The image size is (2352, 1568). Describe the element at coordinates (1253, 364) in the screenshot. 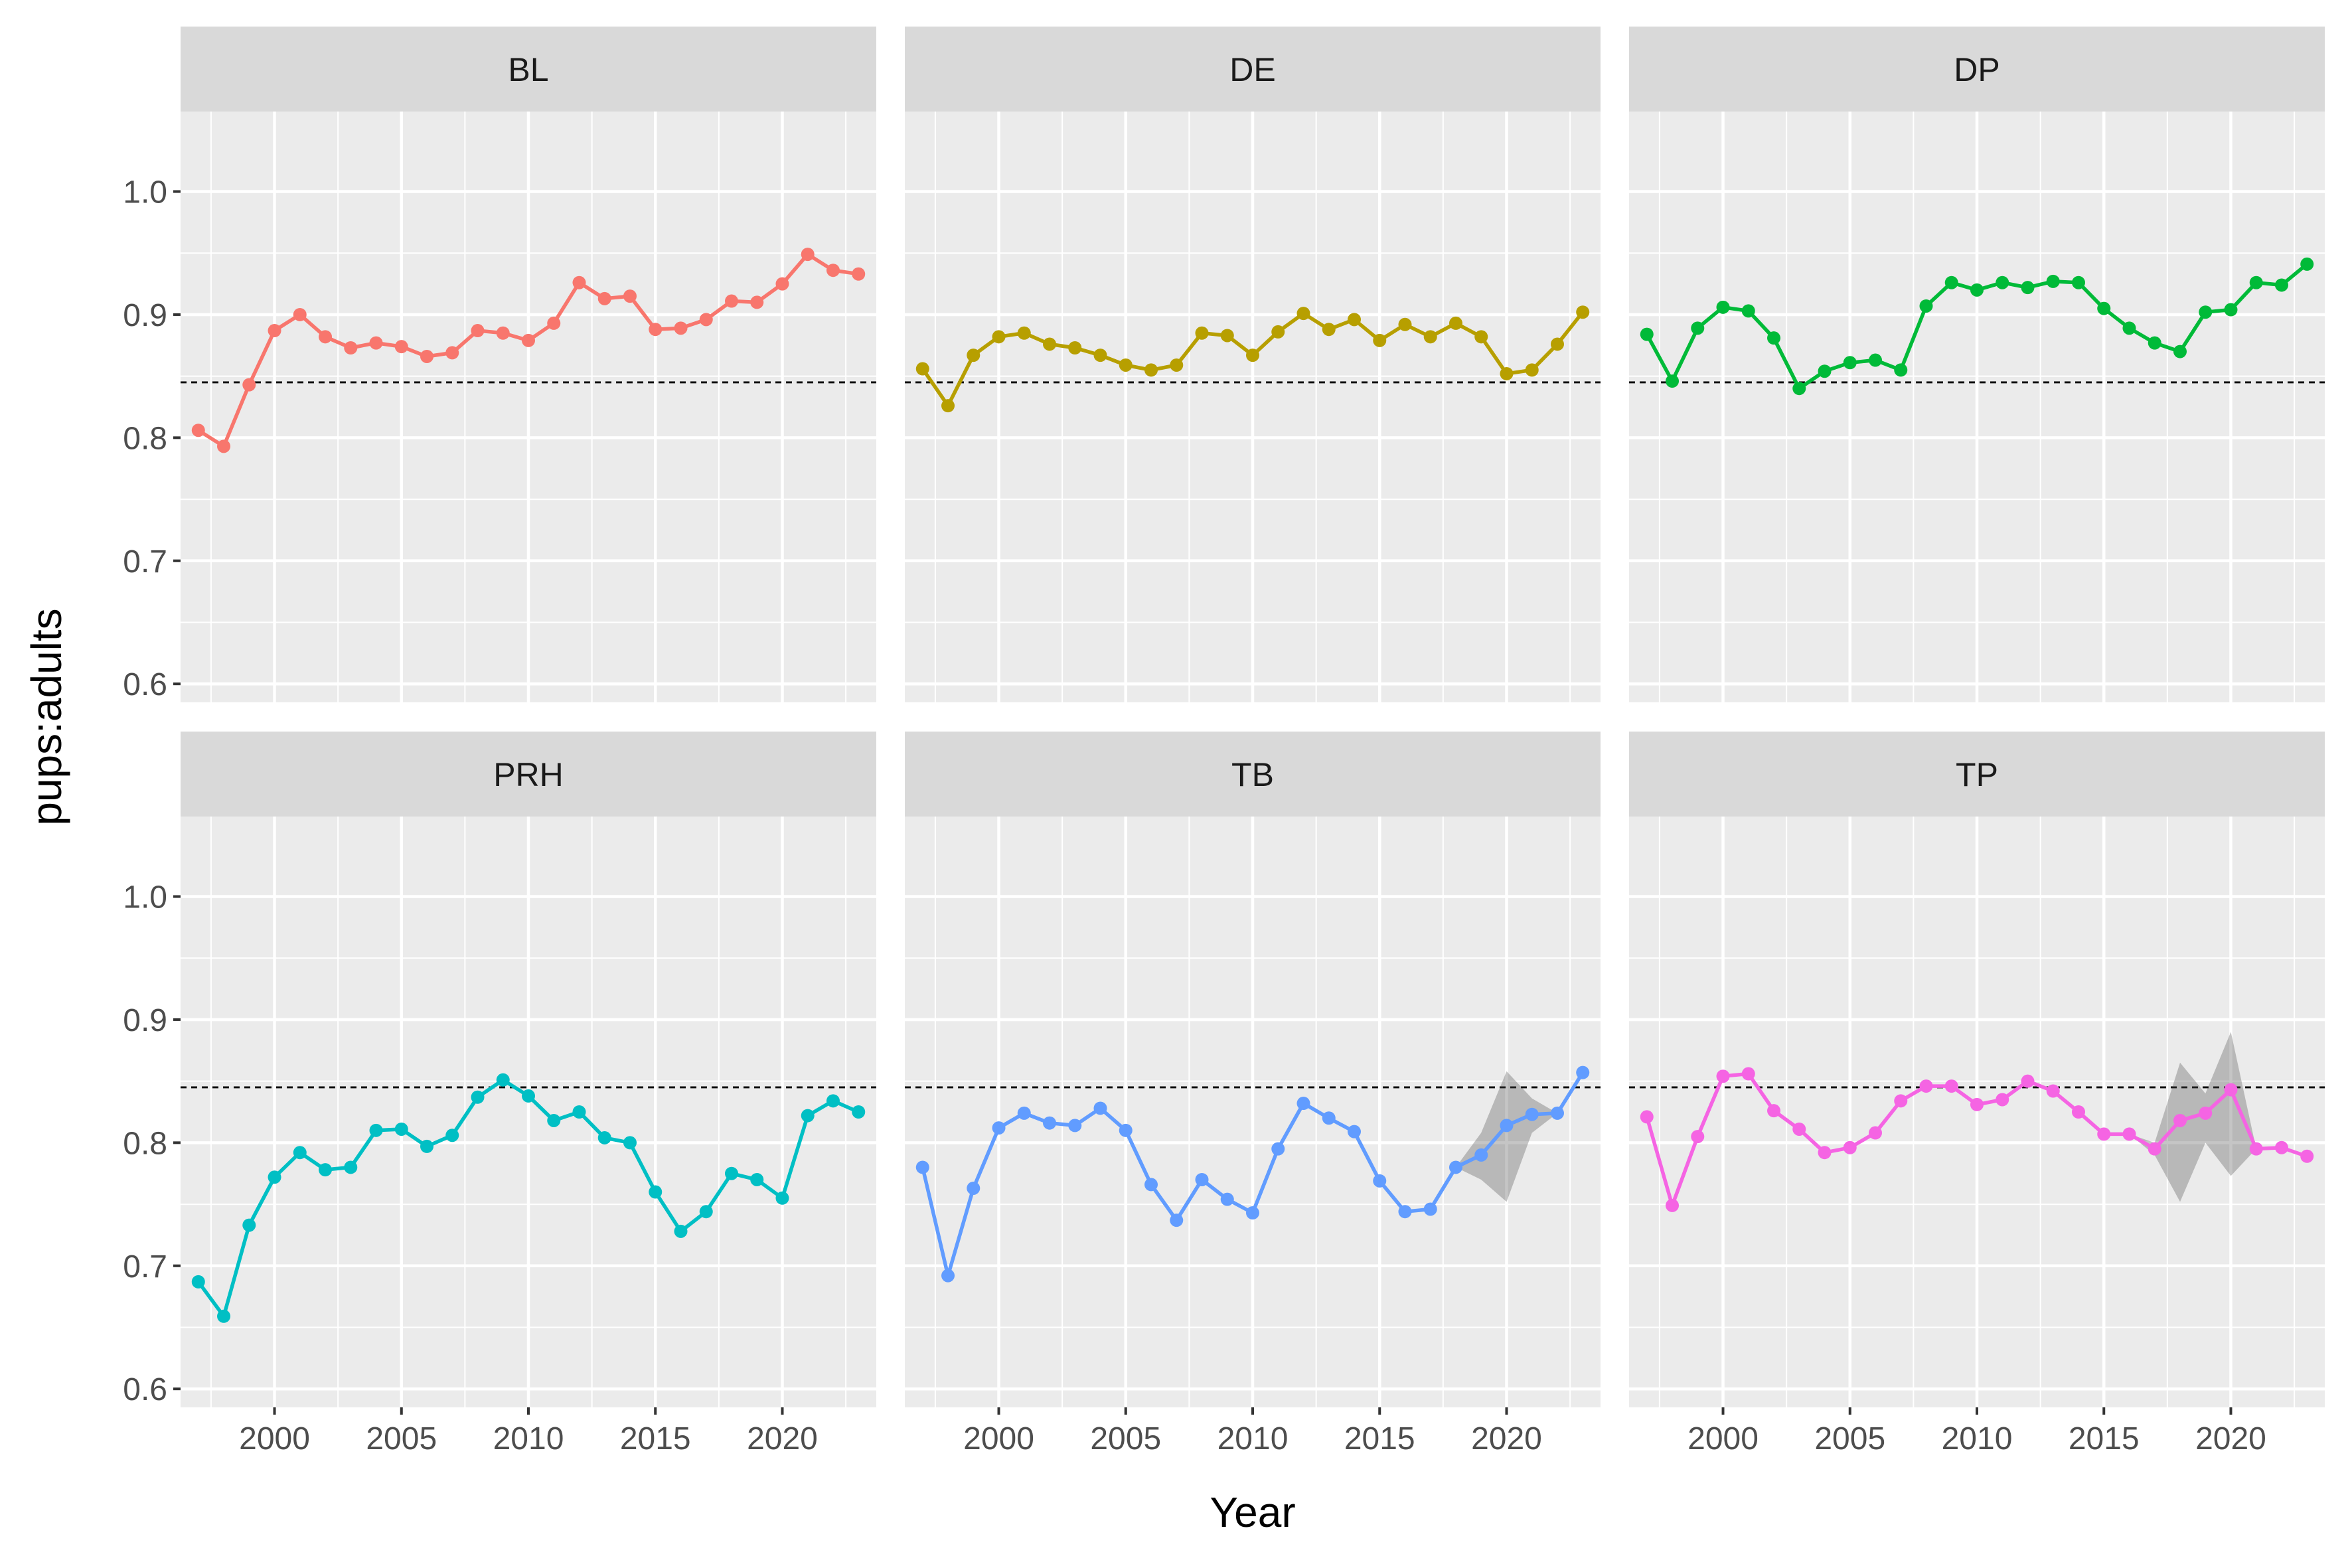

I see `panel-de: DE` at that location.